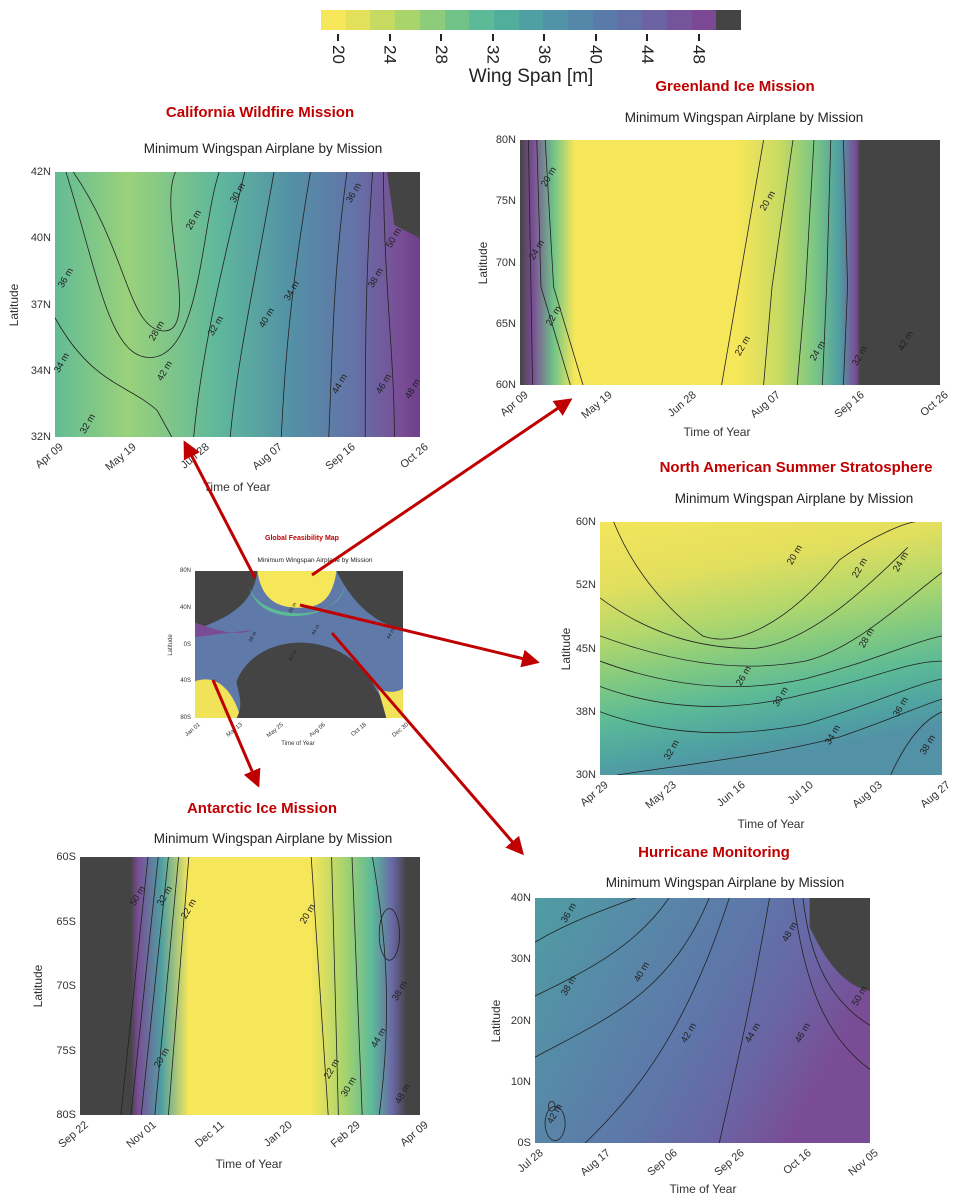  I want to click on mission-title: Hurricane Monitoring, so click(714, 852).